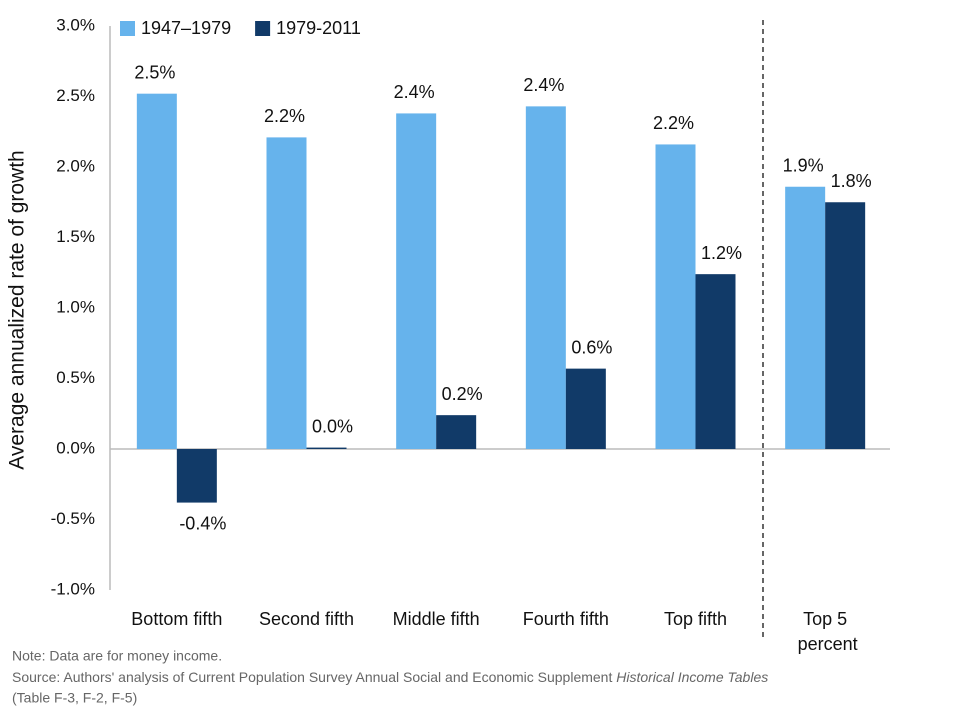  Describe the element at coordinates (73, 588) in the screenshot. I see `y-tick-label: -1.0%` at that location.